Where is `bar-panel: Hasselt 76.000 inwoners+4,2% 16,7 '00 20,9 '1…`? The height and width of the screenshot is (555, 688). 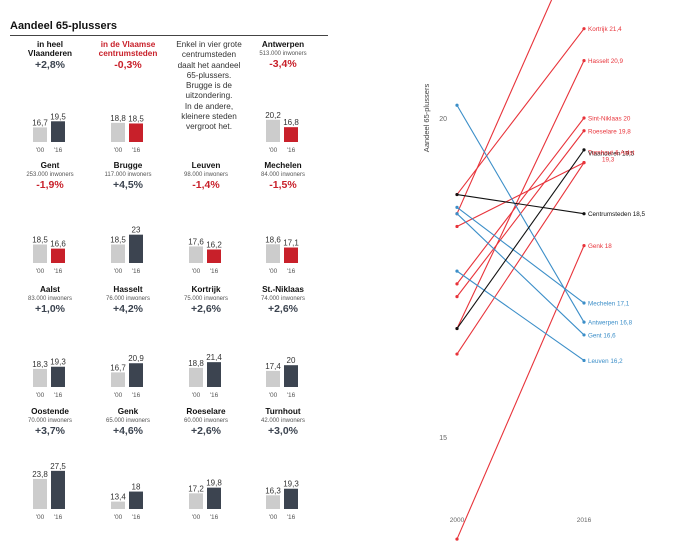 bar-panel: Hasselt 76.000 inwoners+4,2% 16,7 '00 20,9 '1… is located at coordinates (128, 342).